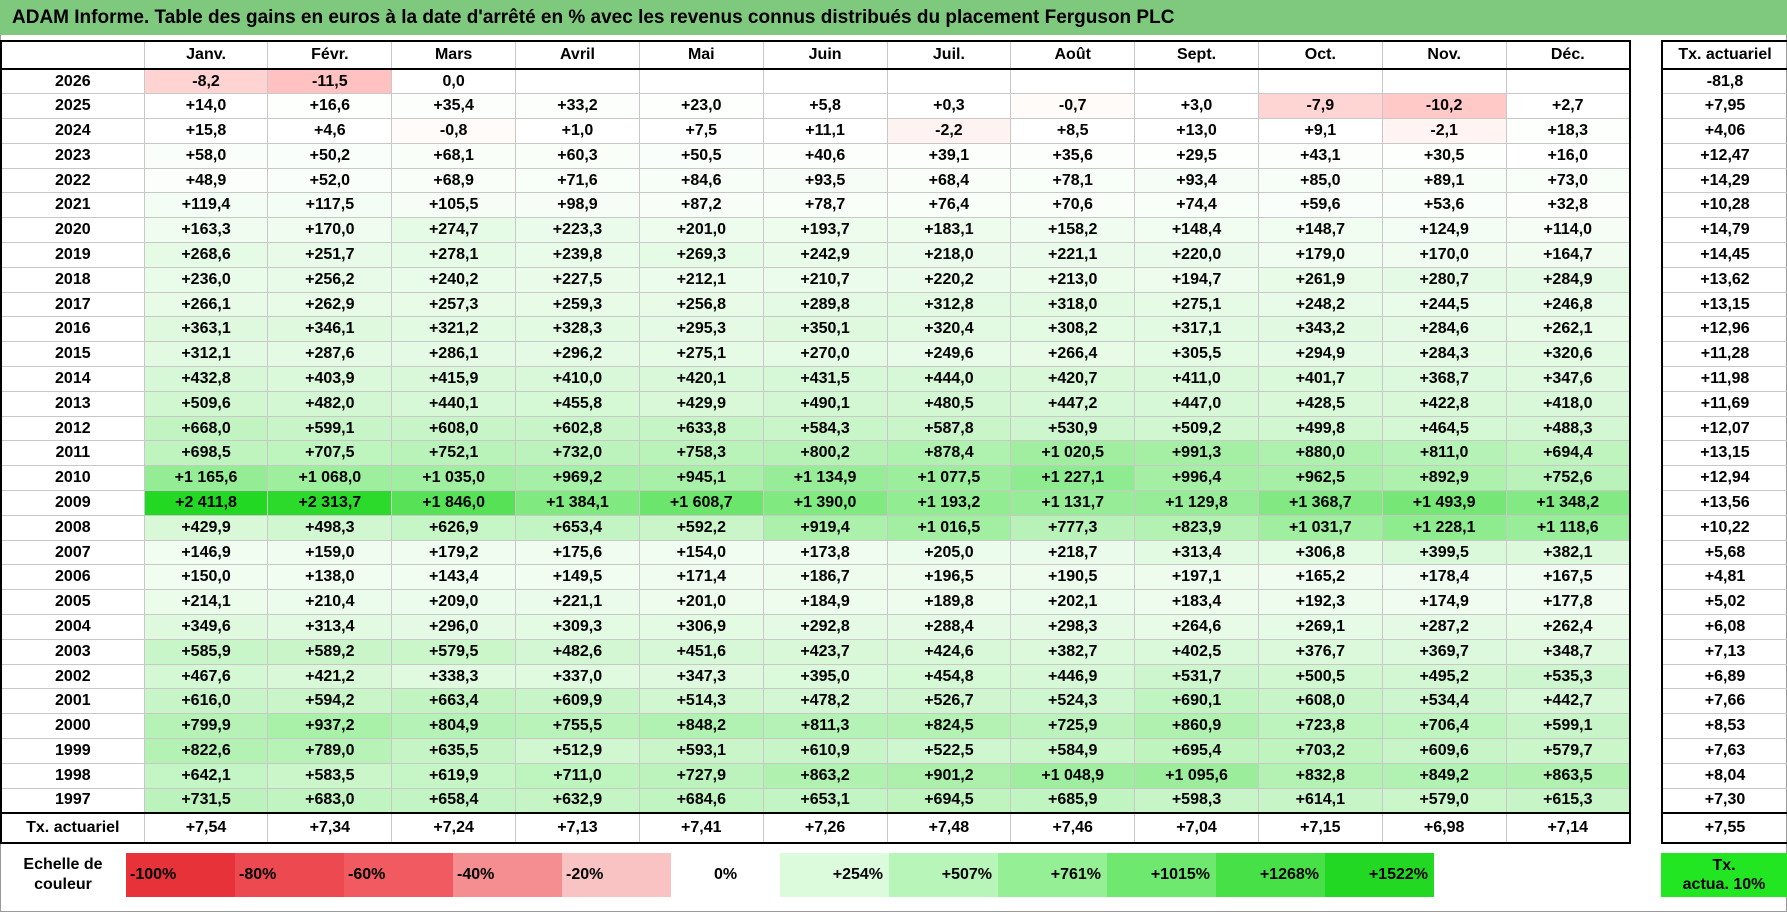 This screenshot has width=1787, height=912. What do you see at coordinates (825, 726) in the screenshot?
I see `gain-cell: +811,3` at bounding box center [825, 726].